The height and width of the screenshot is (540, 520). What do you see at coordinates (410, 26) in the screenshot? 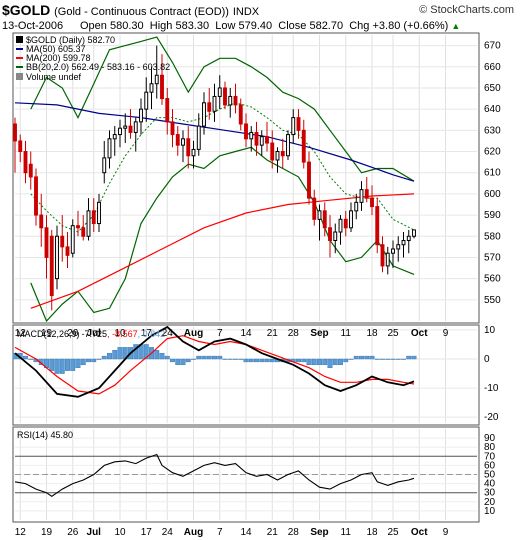
I see `chg-value: +3.80 (+0.66%)` at bounding box center [410, 26].